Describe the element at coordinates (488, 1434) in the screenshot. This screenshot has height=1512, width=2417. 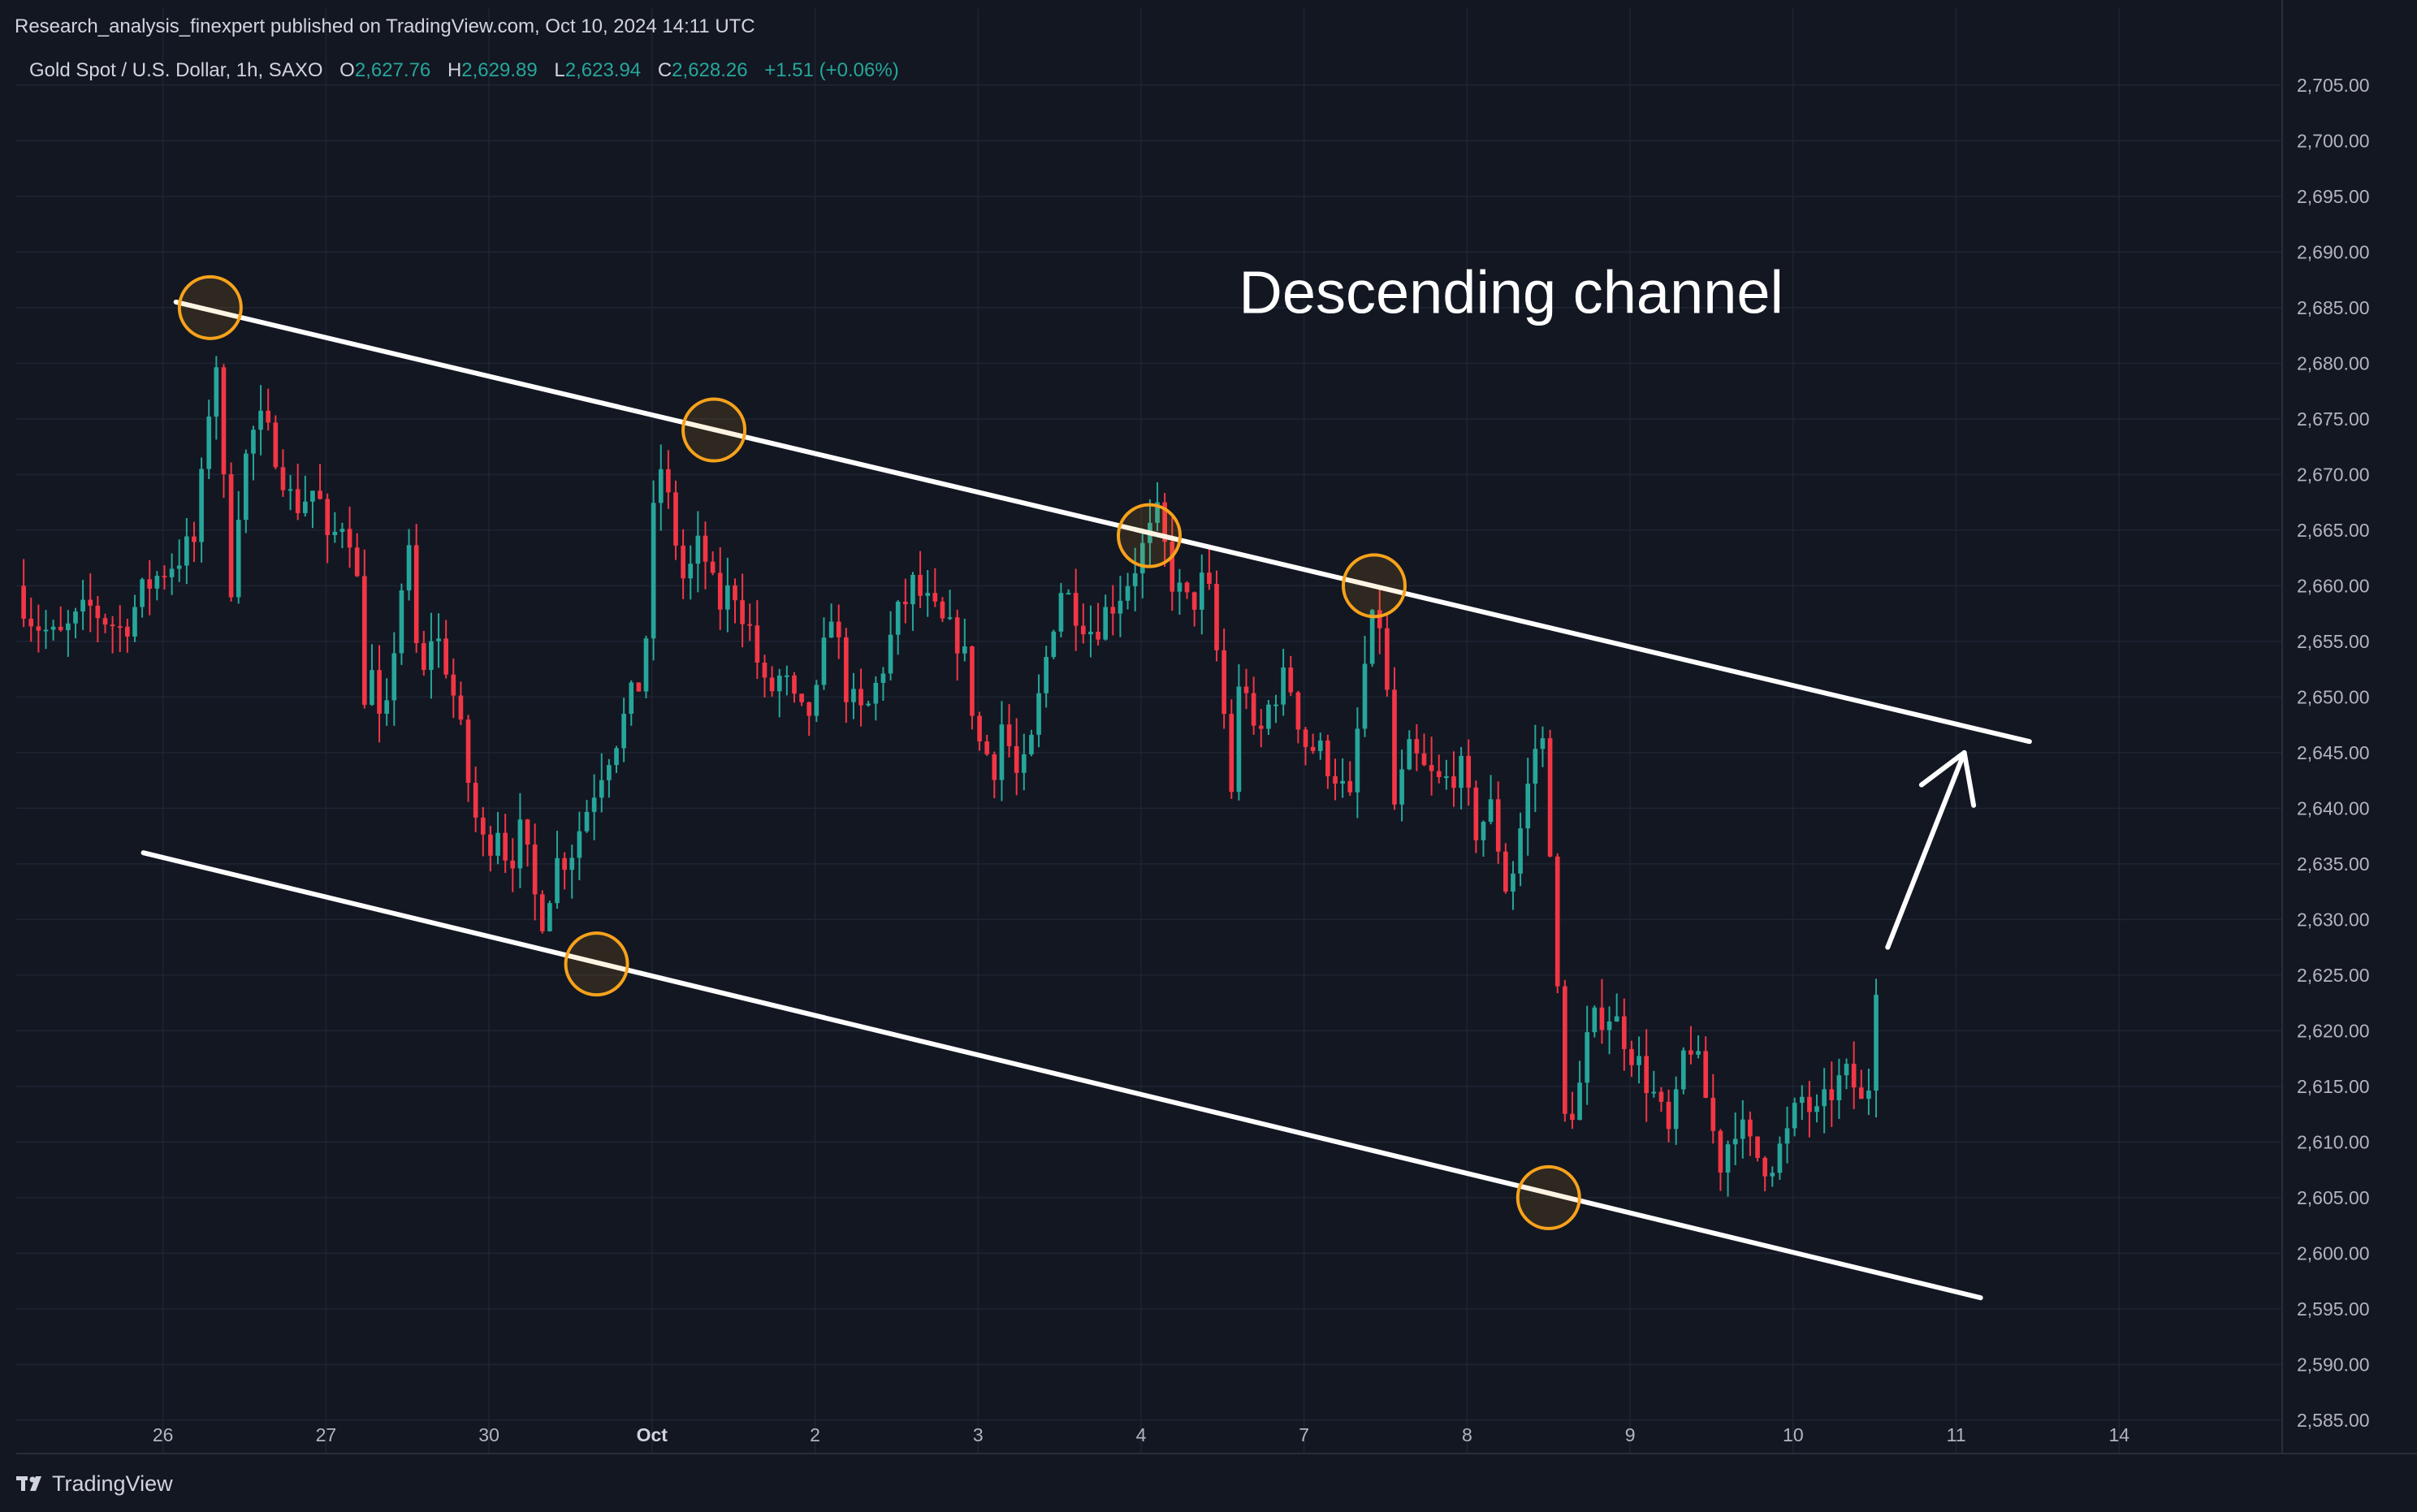
I see `time-tick-label: 30` at that location.